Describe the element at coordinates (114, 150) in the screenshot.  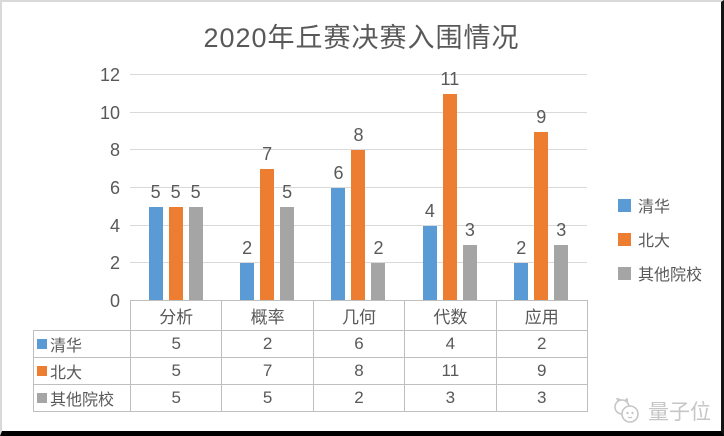
I see `y-tick-label: 8` at that location.